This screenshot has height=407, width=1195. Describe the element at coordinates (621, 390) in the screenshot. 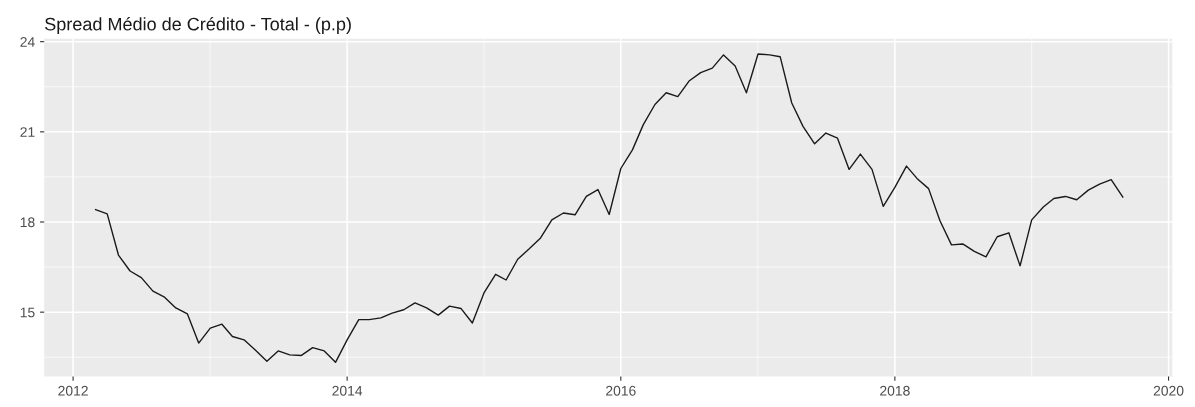

I see `x-tick-label: 2016` at that location.